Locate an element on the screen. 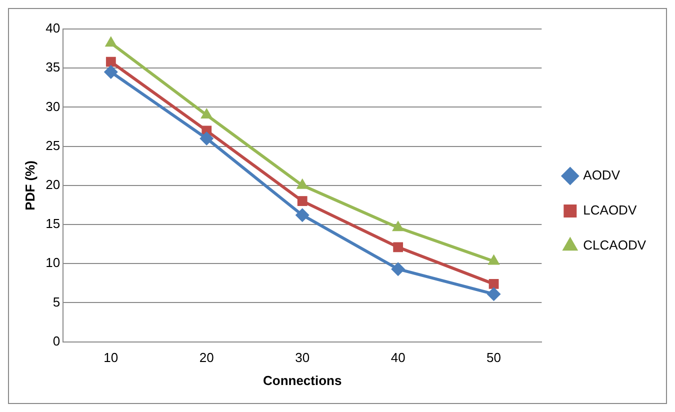  x-tick-label: 50 is located at coordinates (494, 358).